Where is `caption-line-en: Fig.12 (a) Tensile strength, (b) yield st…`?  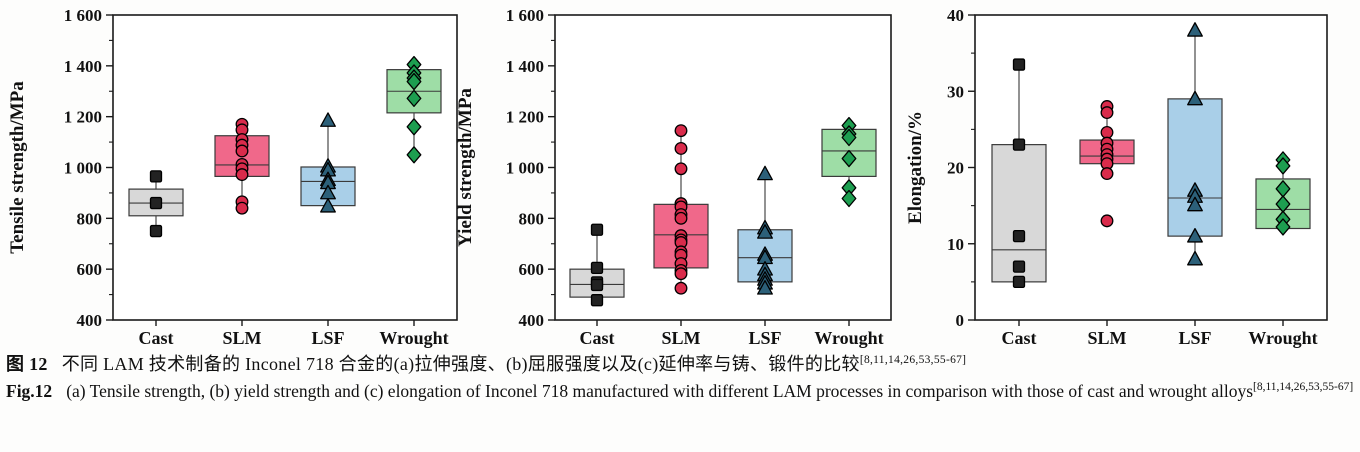 caption-line-en: Fig.12 (a) Tensile strength, (b) yield st… is located at coordinates (680, 391).